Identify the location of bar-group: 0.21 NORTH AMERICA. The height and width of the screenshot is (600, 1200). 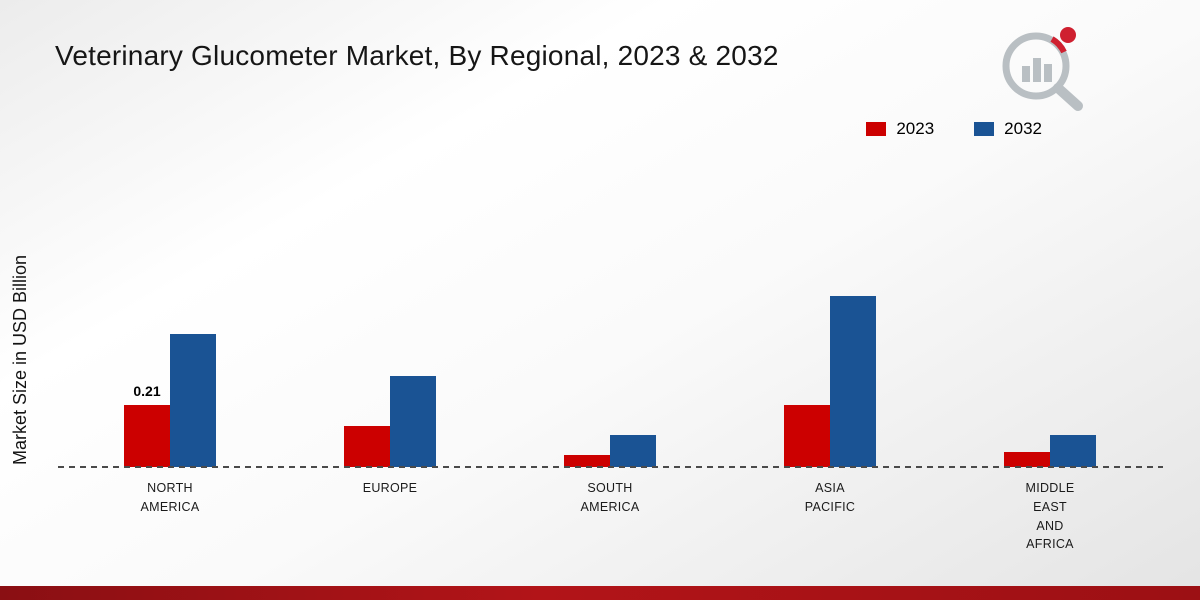
(170, 424).